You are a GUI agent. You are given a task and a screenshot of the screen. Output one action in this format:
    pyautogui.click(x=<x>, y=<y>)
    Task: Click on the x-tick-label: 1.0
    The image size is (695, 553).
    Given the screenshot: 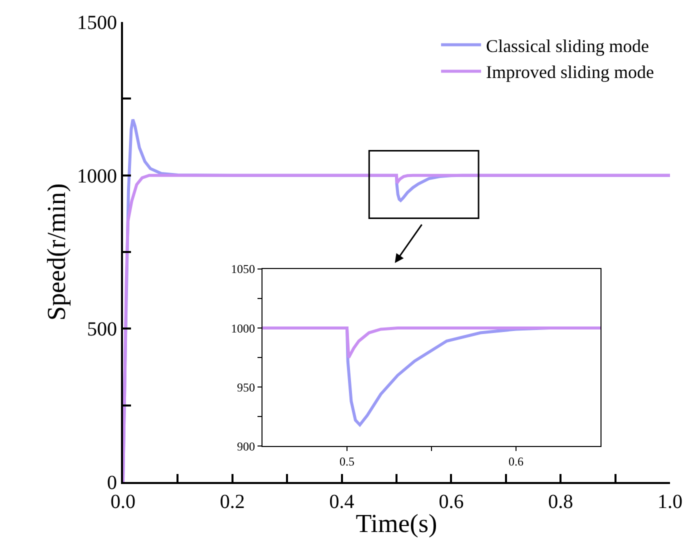 What is the action you would take?
    pyautogui.click(x=670, y=502)
    